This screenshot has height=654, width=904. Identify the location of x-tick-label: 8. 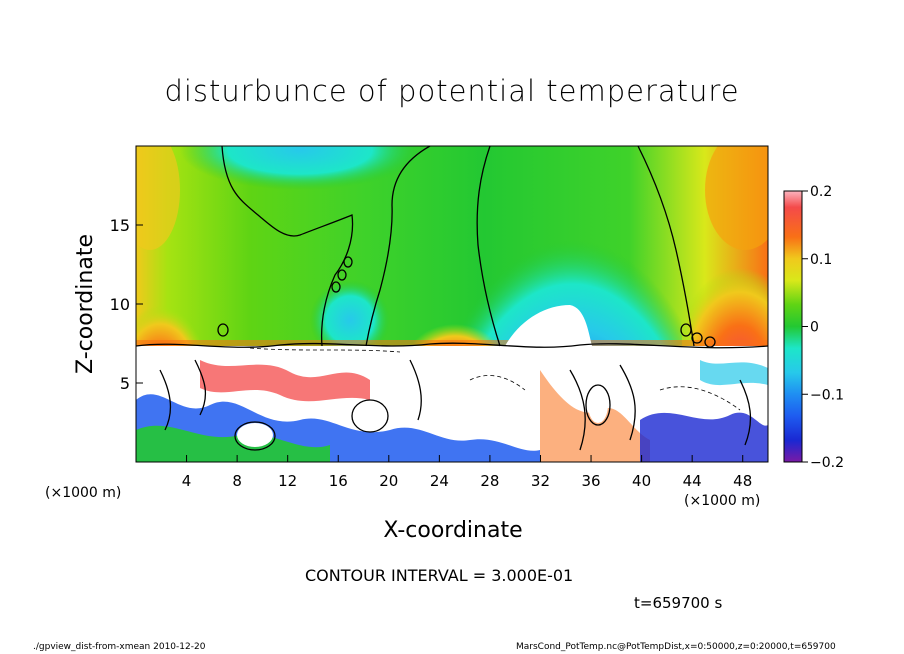
(237, 481).